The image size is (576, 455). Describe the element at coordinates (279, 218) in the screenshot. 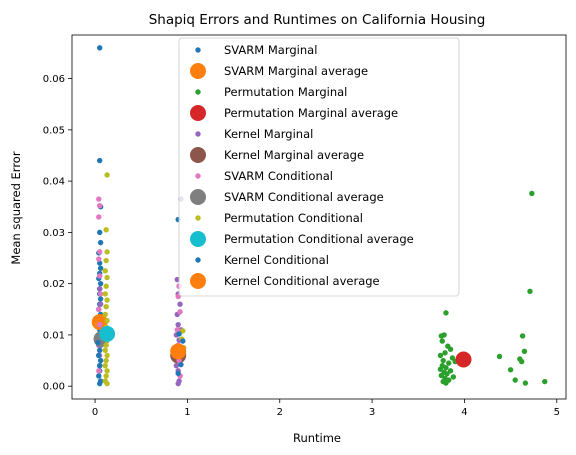

I see `legend-entry: Permutation Conditional` at that location.